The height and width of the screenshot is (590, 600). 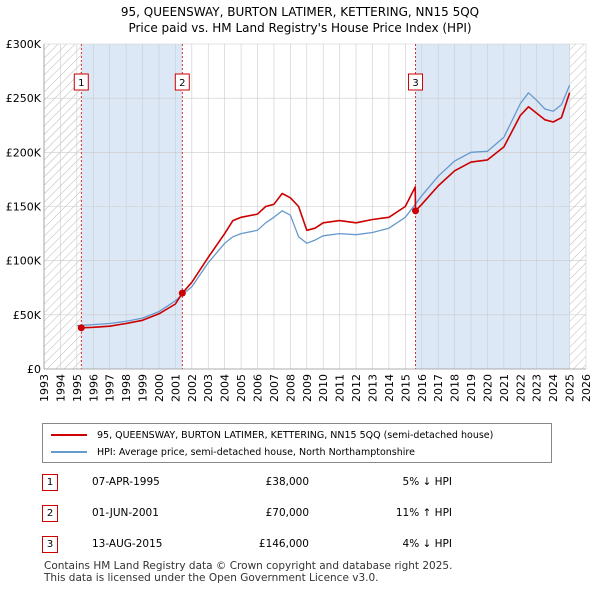 I want to click on sale-date: 01-JUN-2001, so click(x=125, y=513).